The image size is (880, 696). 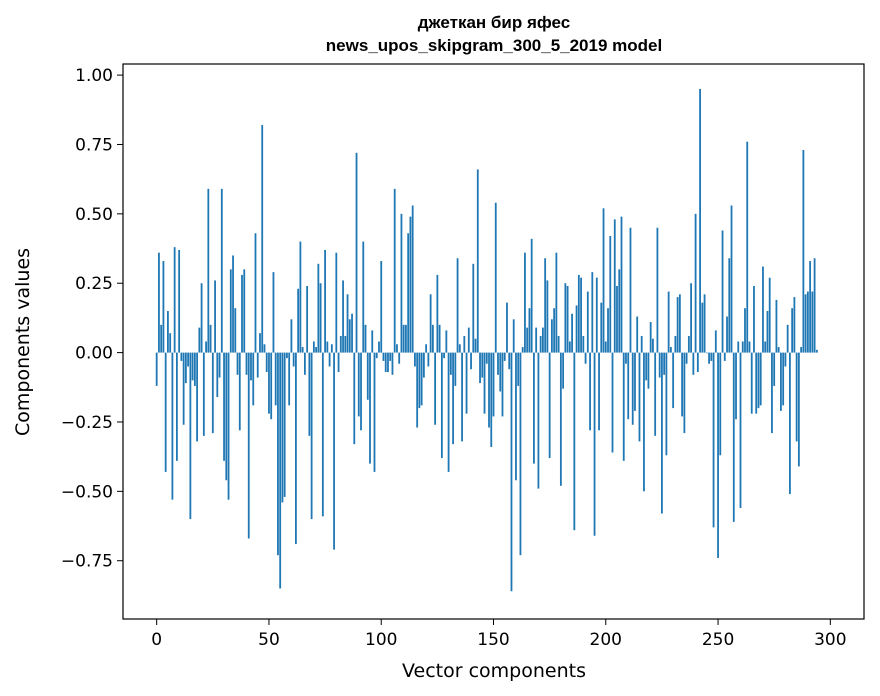 What do you see at coordinates (499, 634) in the screenshot?
I see `x-axis-ticks: 0 50 100 150 200 250 300` at bounding box center [499, 634].